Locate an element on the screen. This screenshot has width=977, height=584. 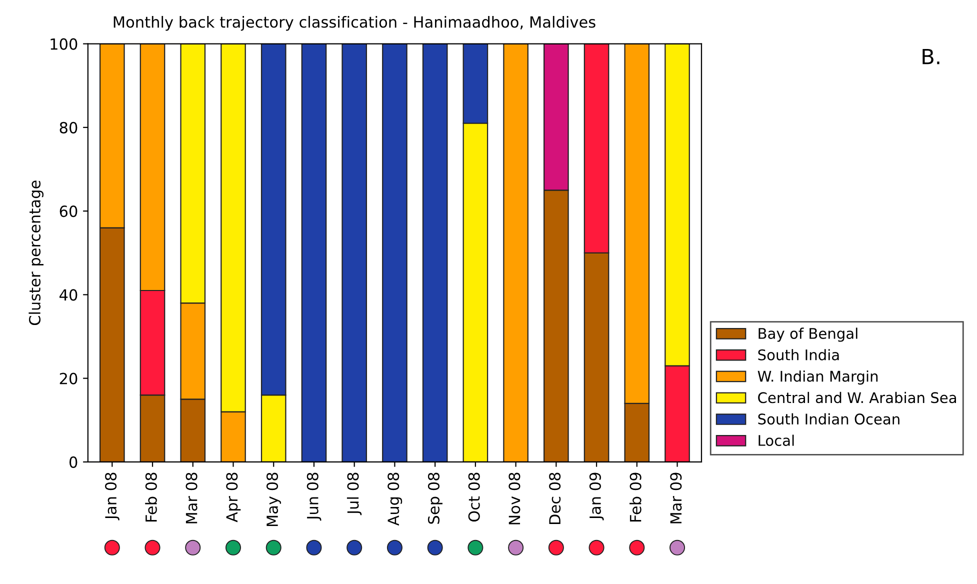
x-tick-label: Oct 08 is located at coordinates (474, 497).